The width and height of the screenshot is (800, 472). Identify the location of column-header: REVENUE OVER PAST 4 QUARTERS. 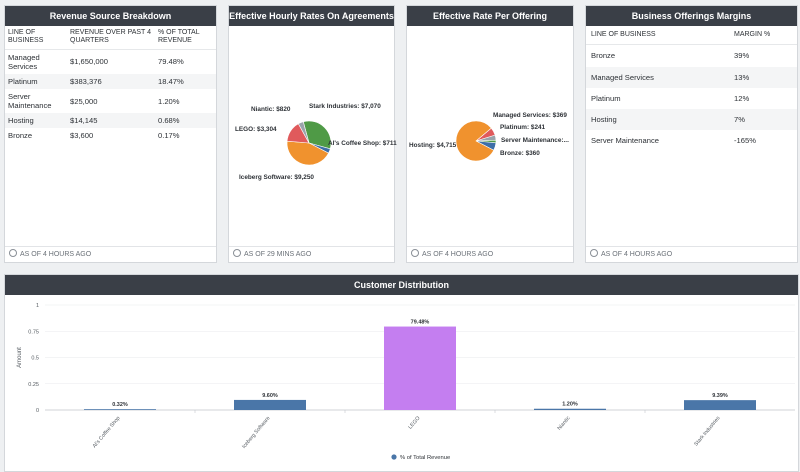
(111, 38).